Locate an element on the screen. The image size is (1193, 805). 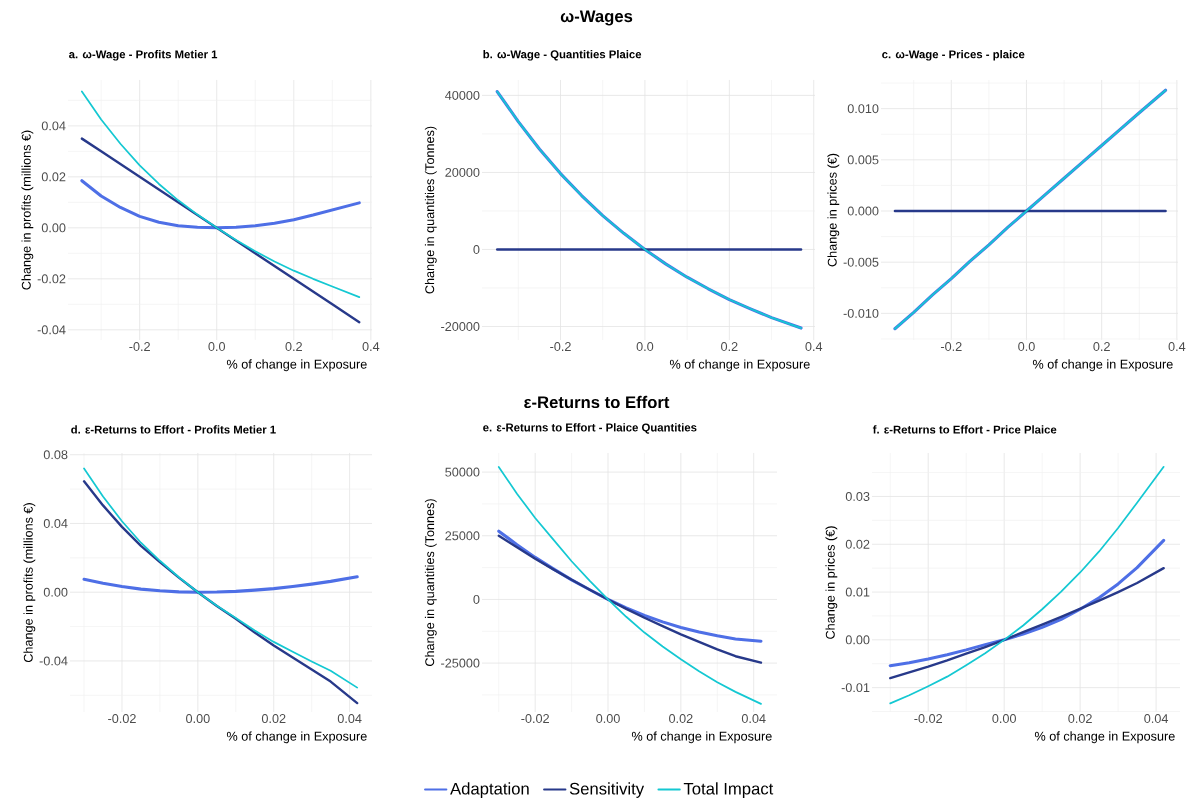
chart-title: d. ε-Returns to Effort - Profits Metier 1 is located at coordinates (173, 429).